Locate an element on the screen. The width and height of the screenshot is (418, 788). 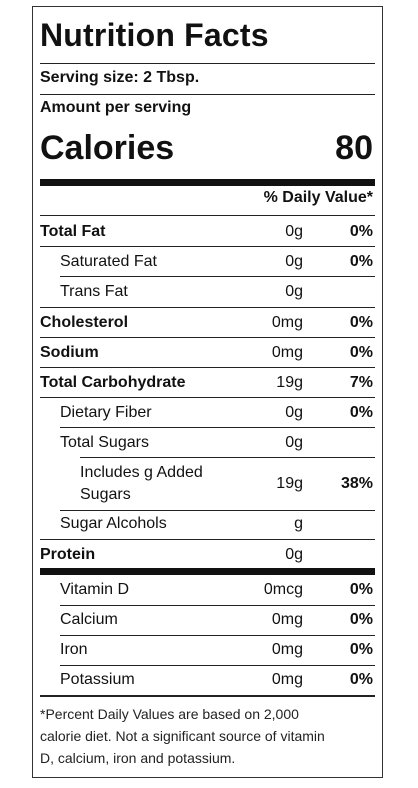
vitamin-name: Calcium is located at coordinates (89, 619).